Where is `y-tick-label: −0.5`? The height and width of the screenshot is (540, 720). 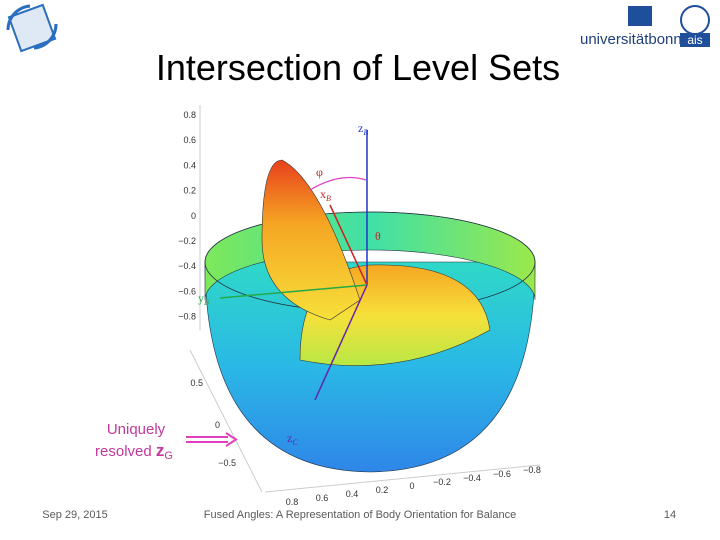 y-tick-label: −0.5 is located at coordinates (227, 463).